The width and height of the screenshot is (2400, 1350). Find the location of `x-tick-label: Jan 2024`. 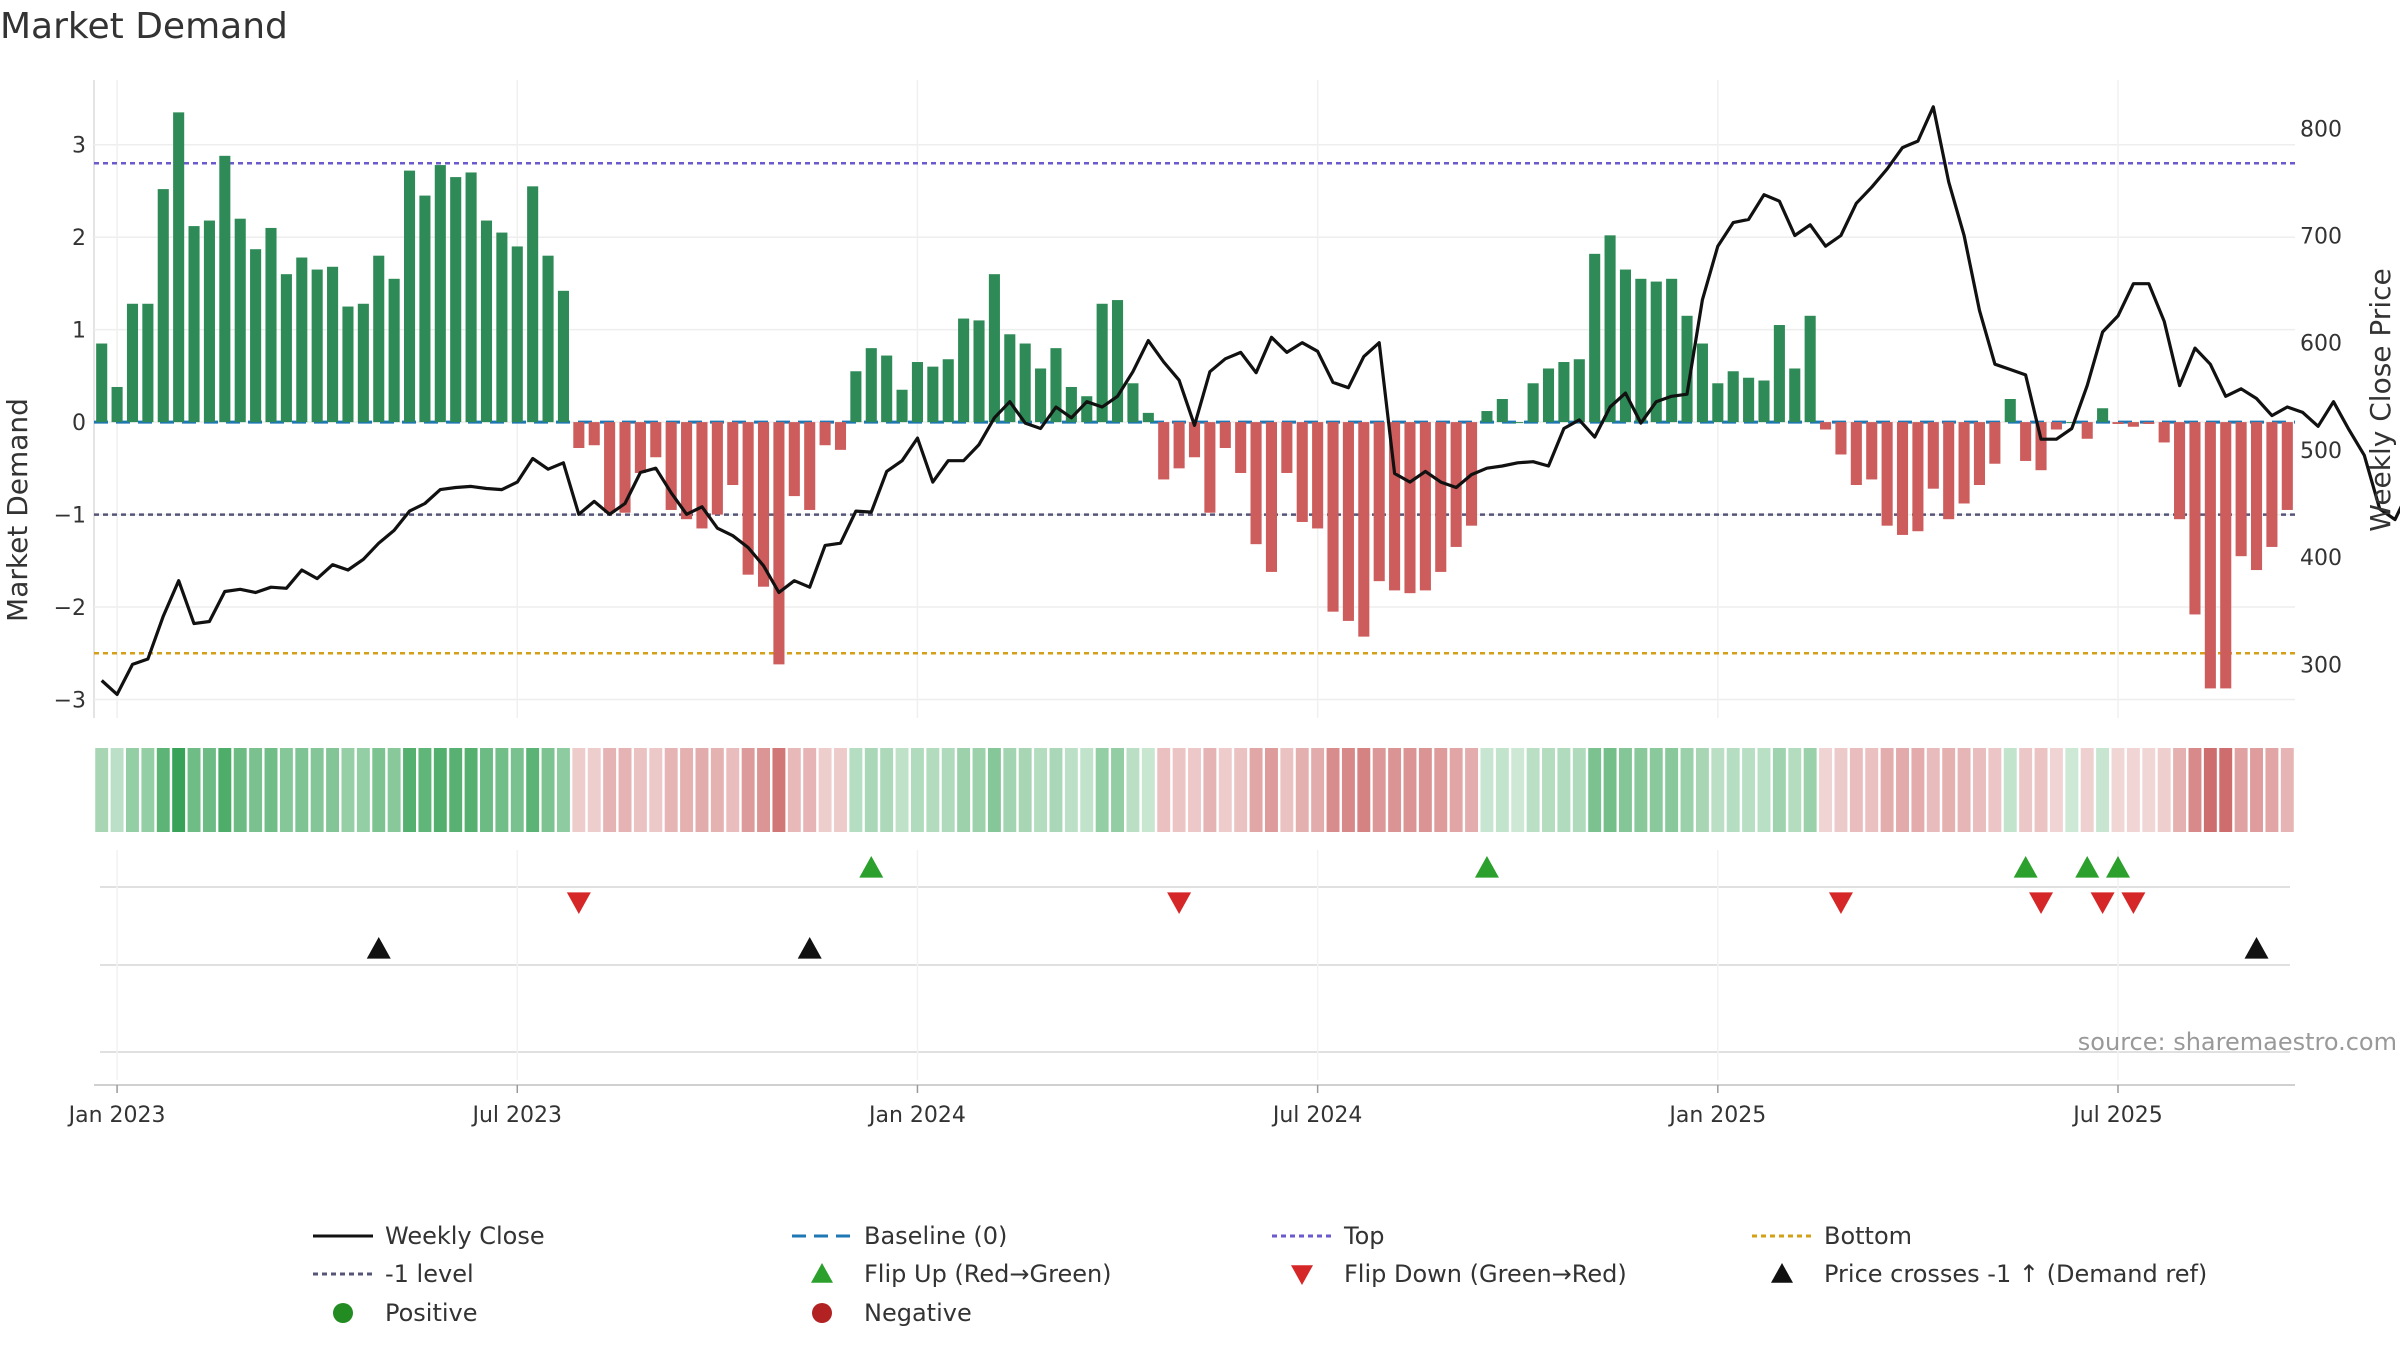

x-tick-label: Jan 2024 is located at coordinates (916, 1115).